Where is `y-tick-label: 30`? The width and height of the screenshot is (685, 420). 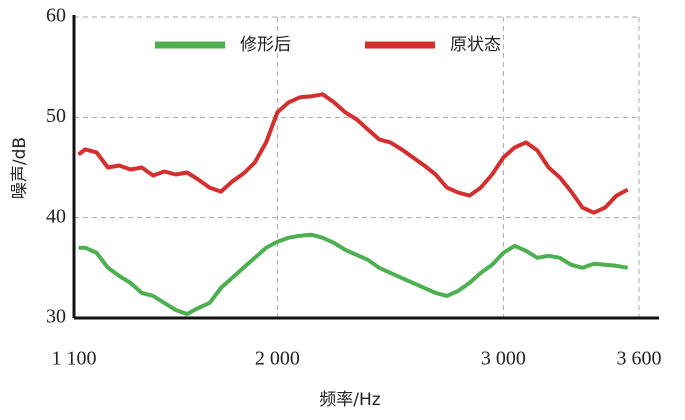 y-tick-label: 30 is located at coordinates (56, 317).